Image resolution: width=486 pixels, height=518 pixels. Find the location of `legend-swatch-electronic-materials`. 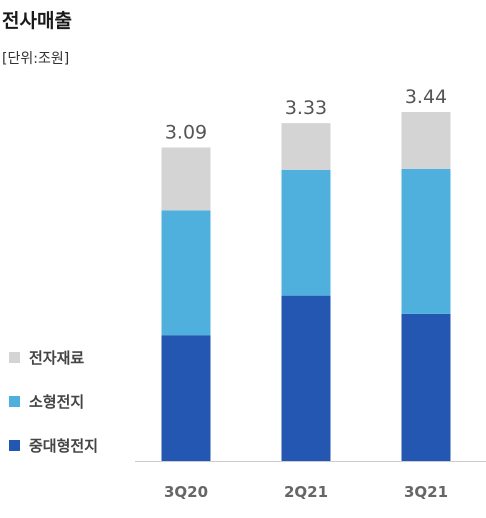

legend-swatch-electronic-materials is located at coordinates (14, 357).